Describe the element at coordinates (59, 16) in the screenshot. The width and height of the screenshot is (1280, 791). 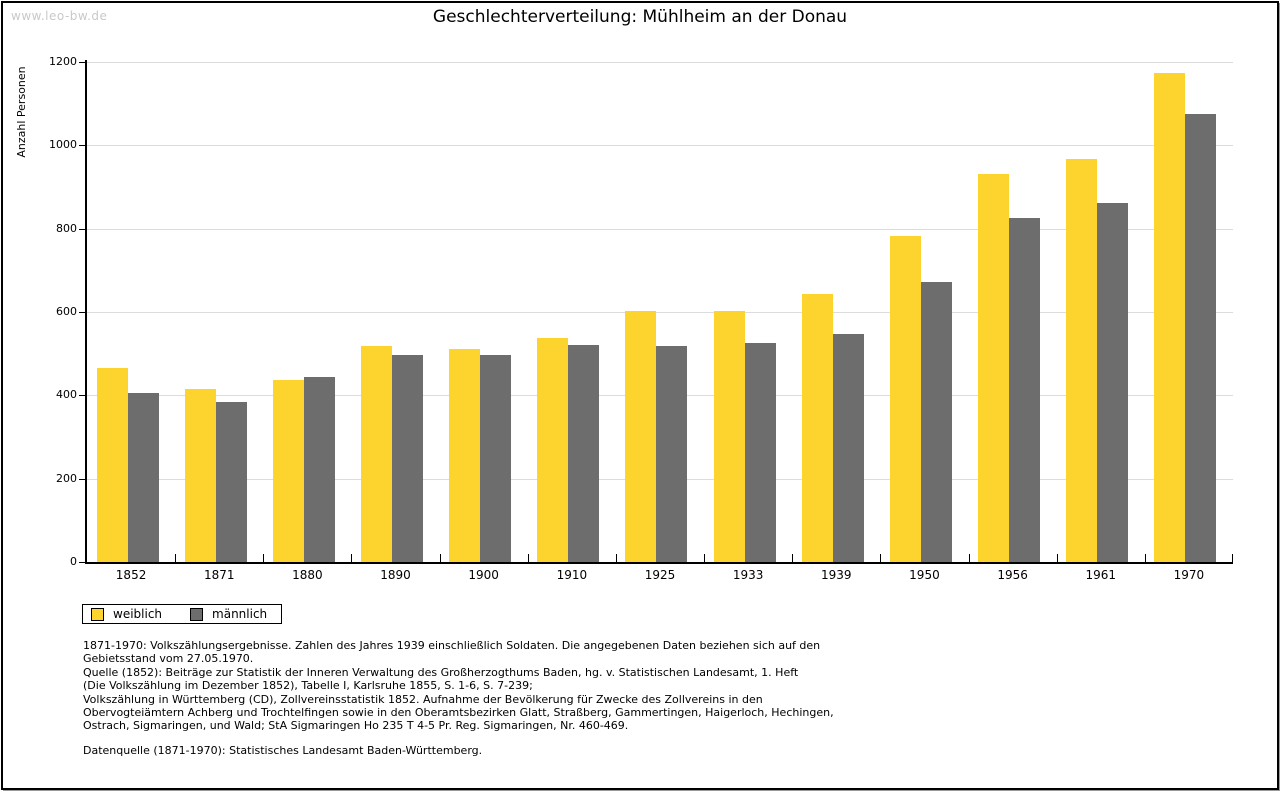
I see `watermark: www.leo-bw.de` at that location.